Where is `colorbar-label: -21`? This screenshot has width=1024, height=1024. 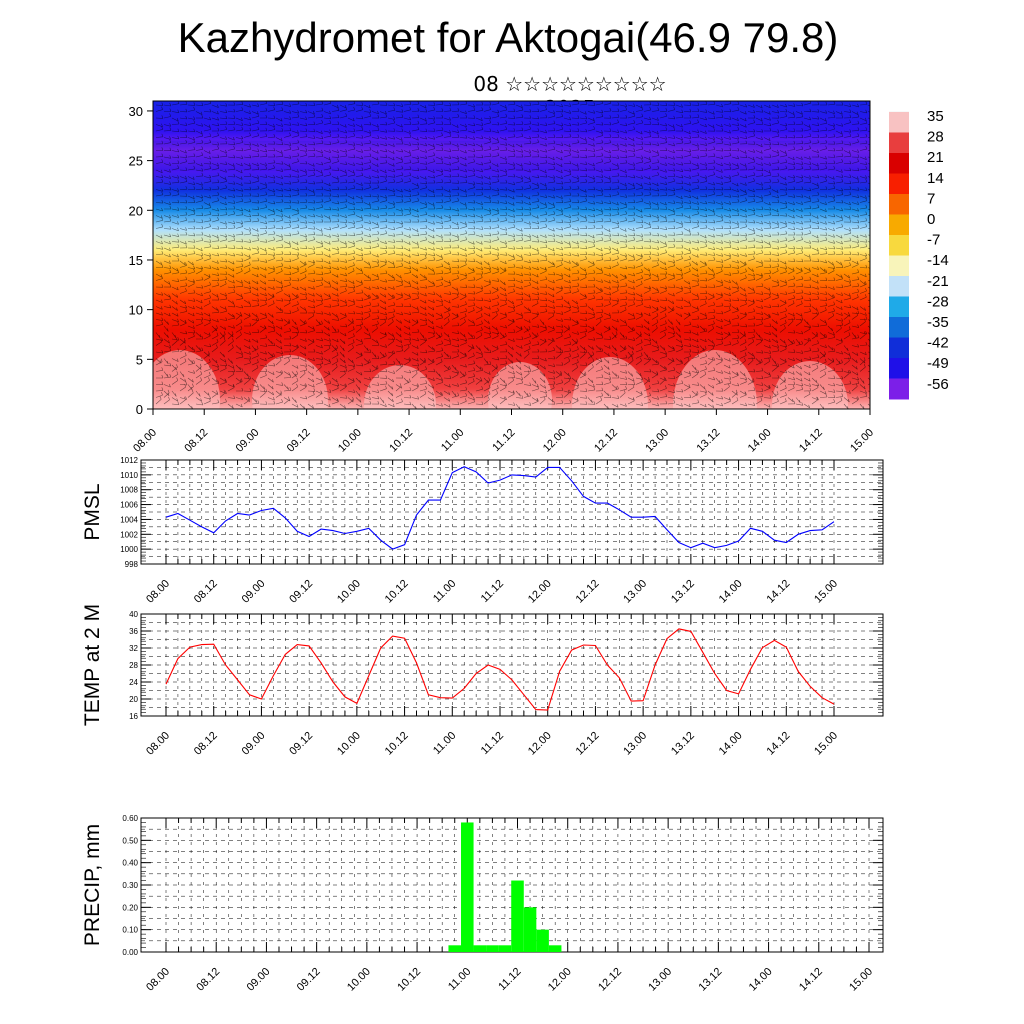 colorbar-label: -21 is located at coordinates (938, 281).